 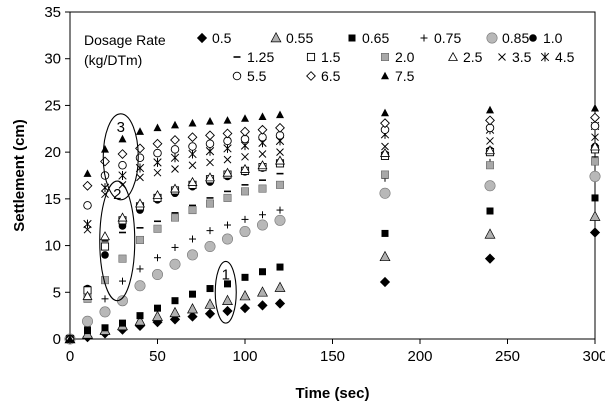 I want to click on legend-label: 0.55, so click(x=299, y=38).